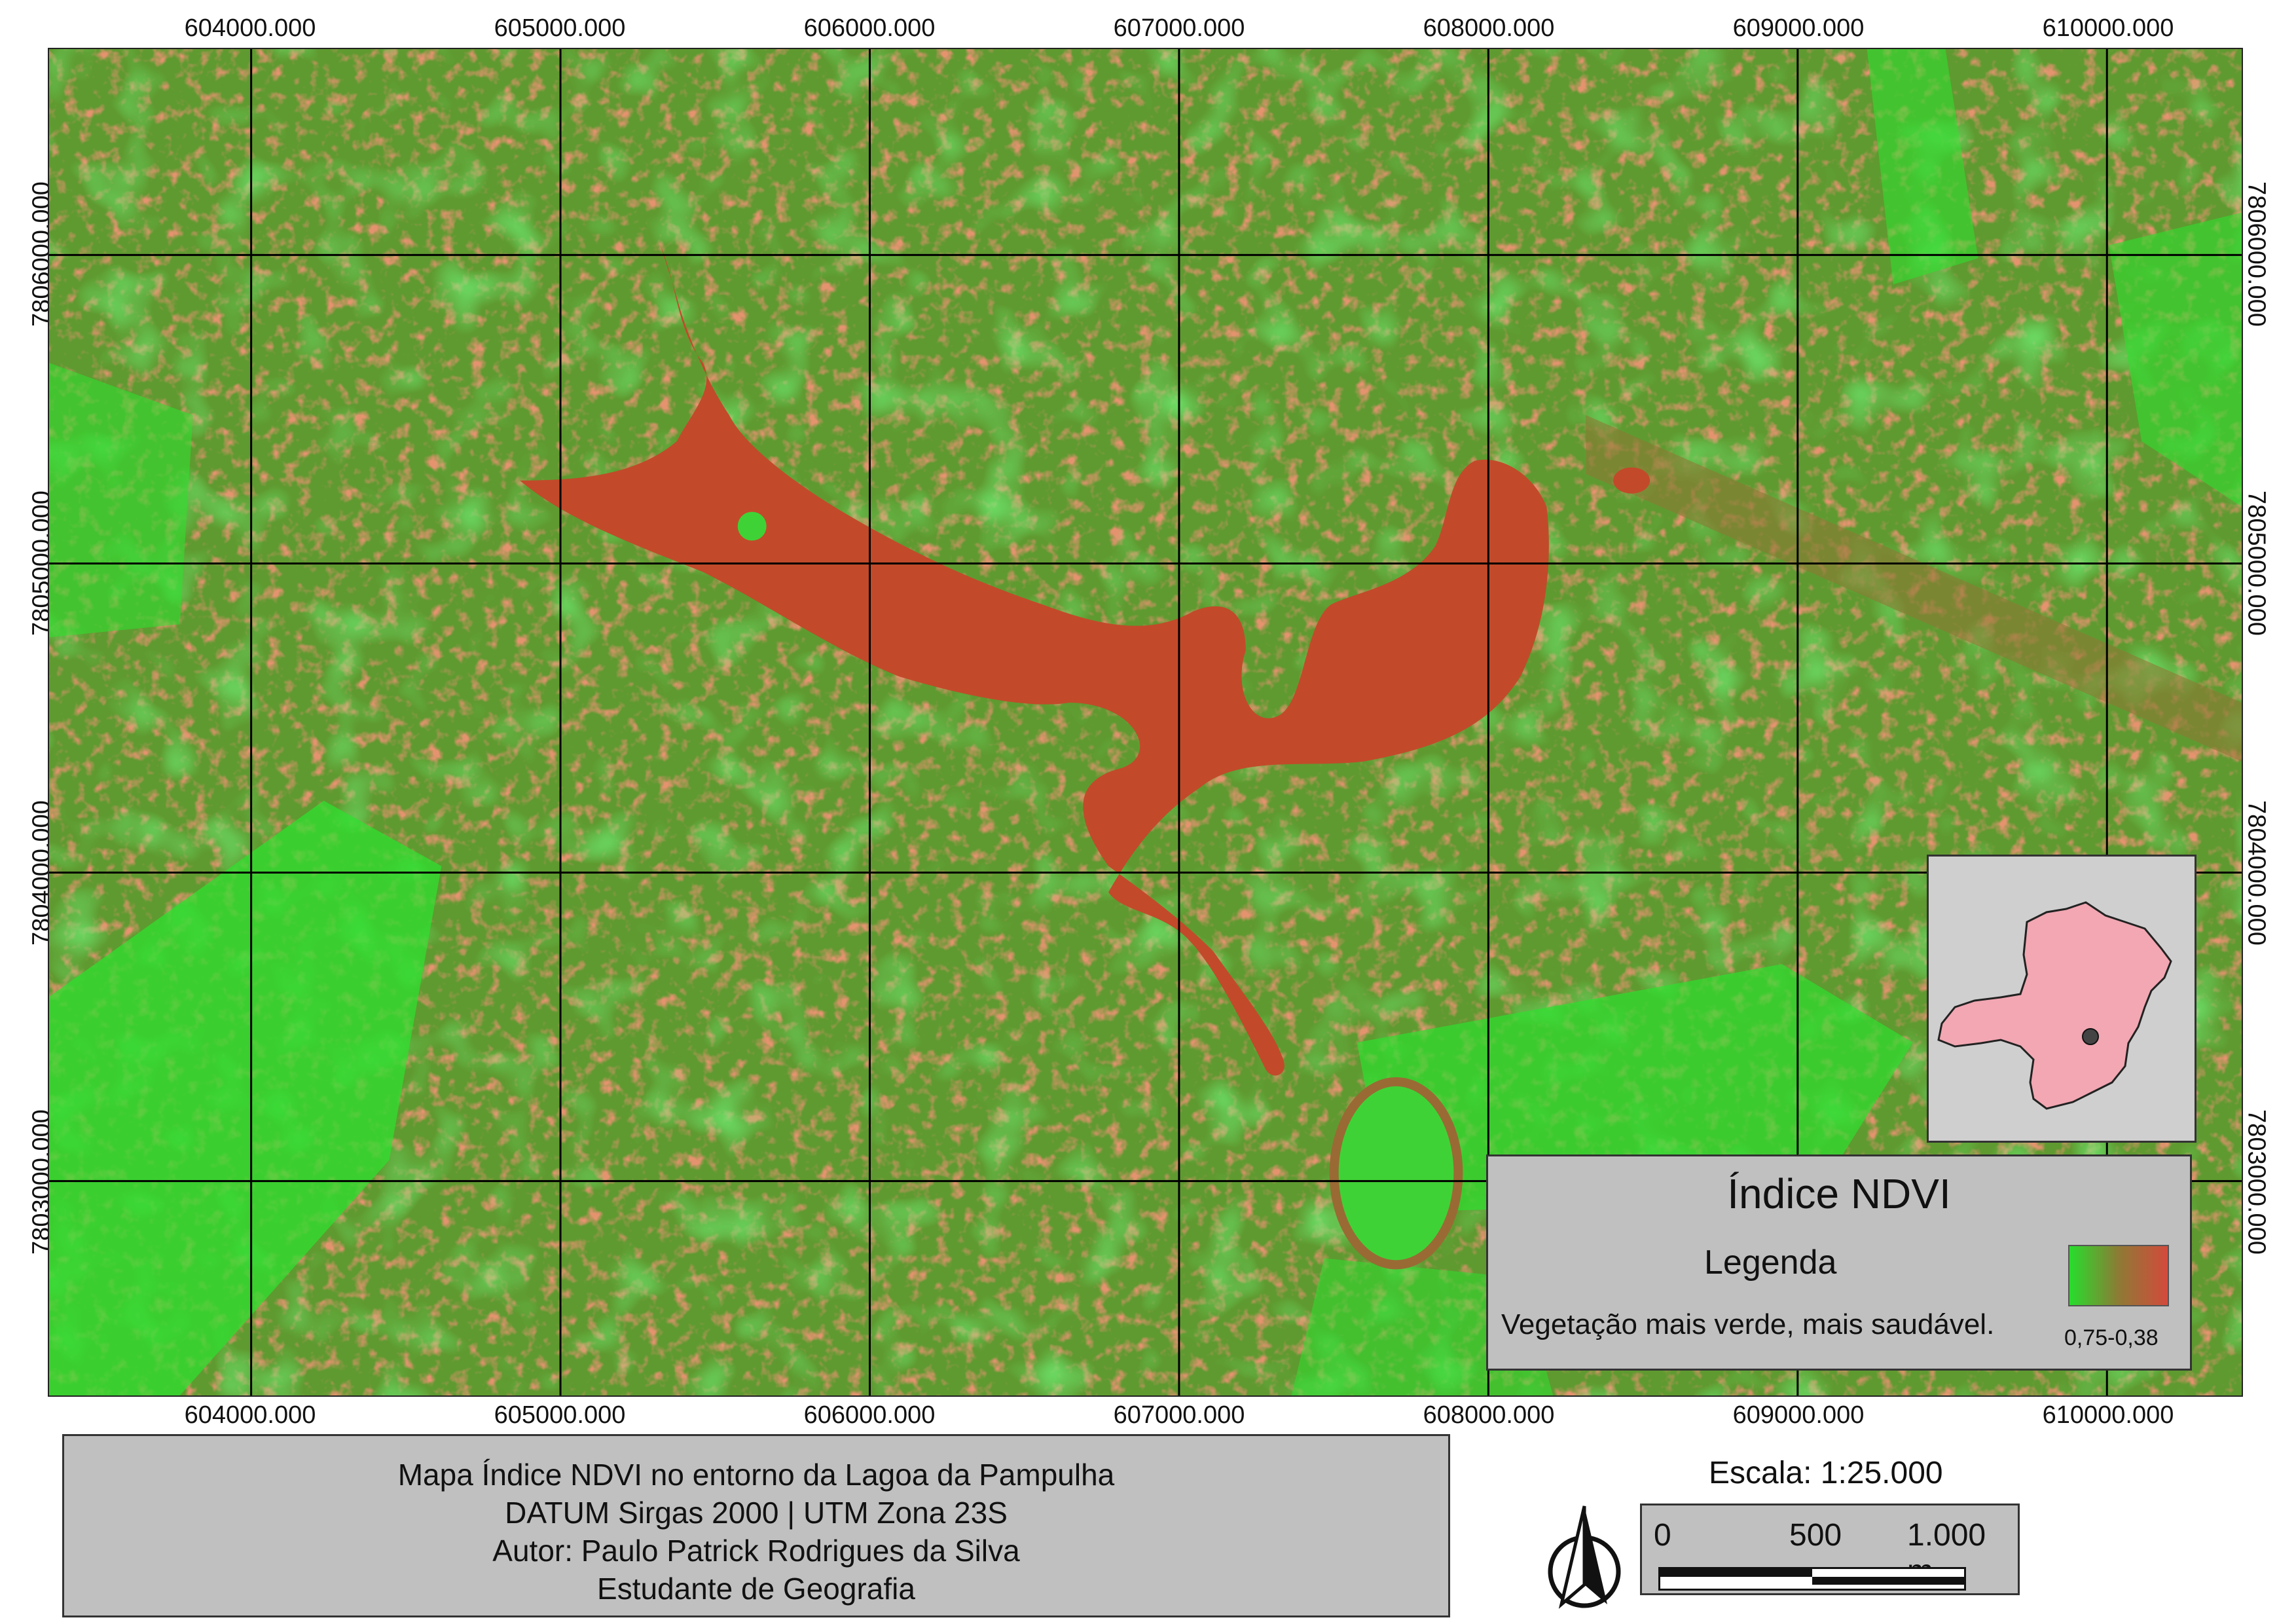  What do you see at coordinates (1812, 1579) in the screenshot?
I see `scale-bar-graphic` at bounding box center [1812, 1579].